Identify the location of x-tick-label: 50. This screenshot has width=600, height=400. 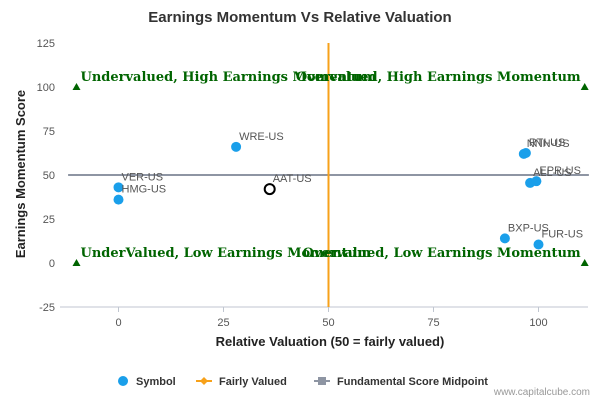
(328, 323).